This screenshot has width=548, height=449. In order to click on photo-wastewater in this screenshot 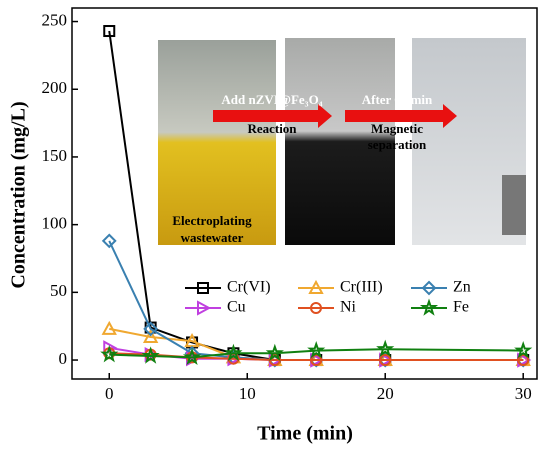, I will do `click(217, 142)`.